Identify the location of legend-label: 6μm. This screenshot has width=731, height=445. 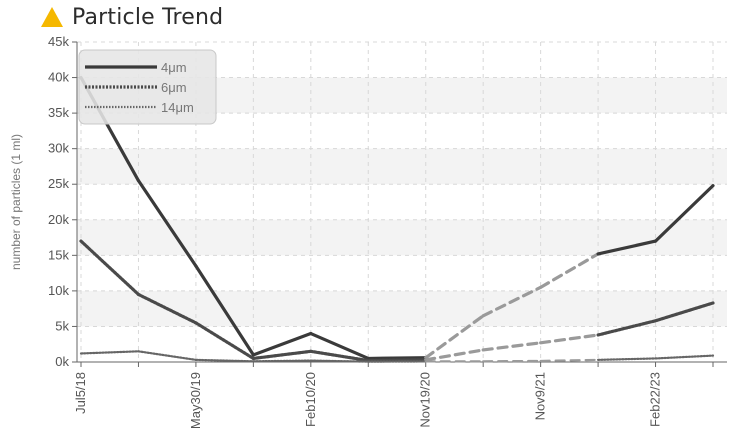
(174, 87).